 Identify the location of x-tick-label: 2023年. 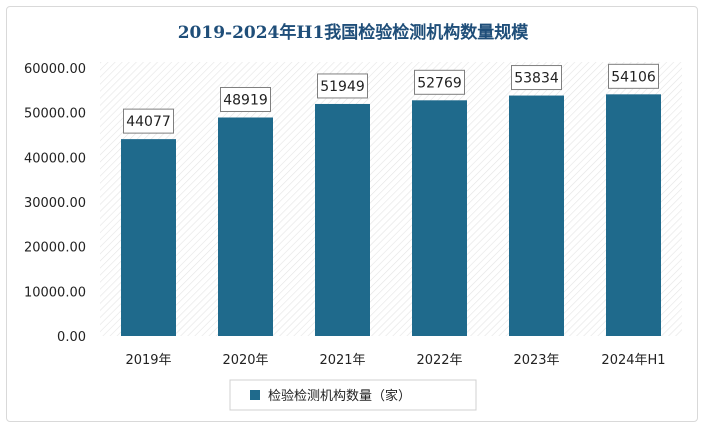
(536, 360).